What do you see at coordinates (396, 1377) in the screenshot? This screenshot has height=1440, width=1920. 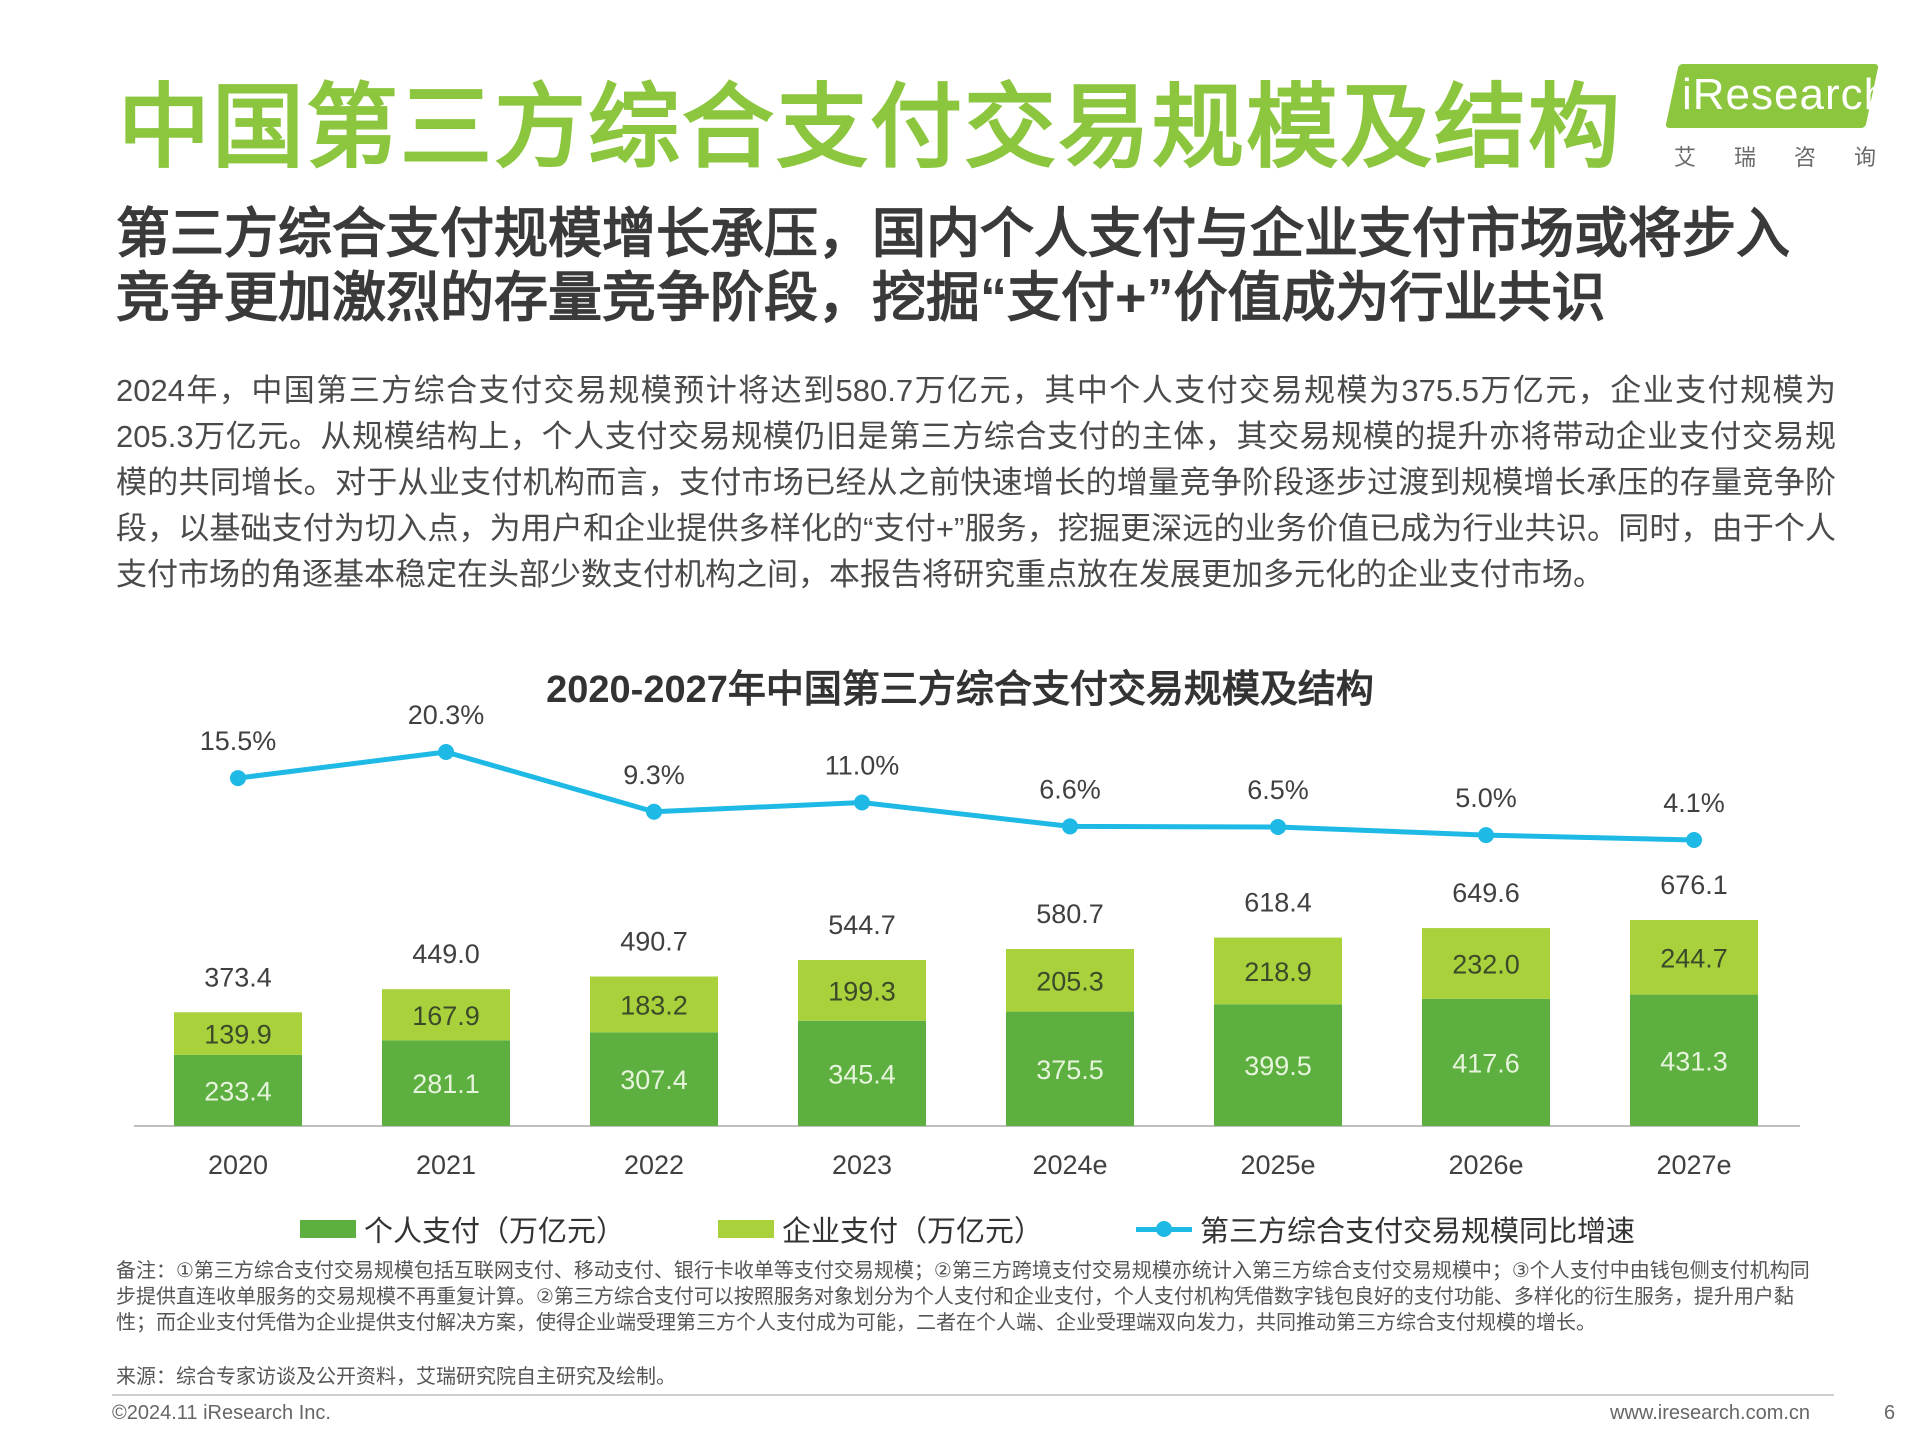 I see `chart-source: 来源：综合专家访谈及公开资料，艾瑞研究院自主研究及绘制。` at bounding box center [396, 1377].